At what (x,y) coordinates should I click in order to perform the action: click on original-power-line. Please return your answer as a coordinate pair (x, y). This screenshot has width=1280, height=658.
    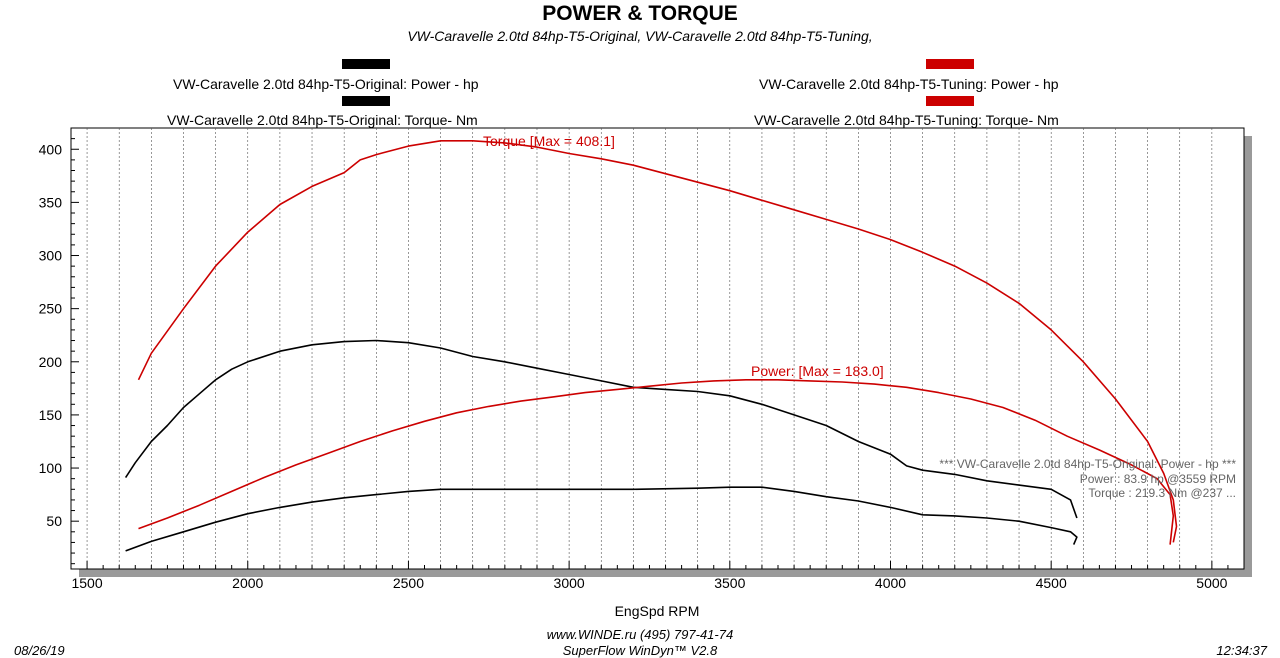
    Looking at the image, I should click on (601, 519).